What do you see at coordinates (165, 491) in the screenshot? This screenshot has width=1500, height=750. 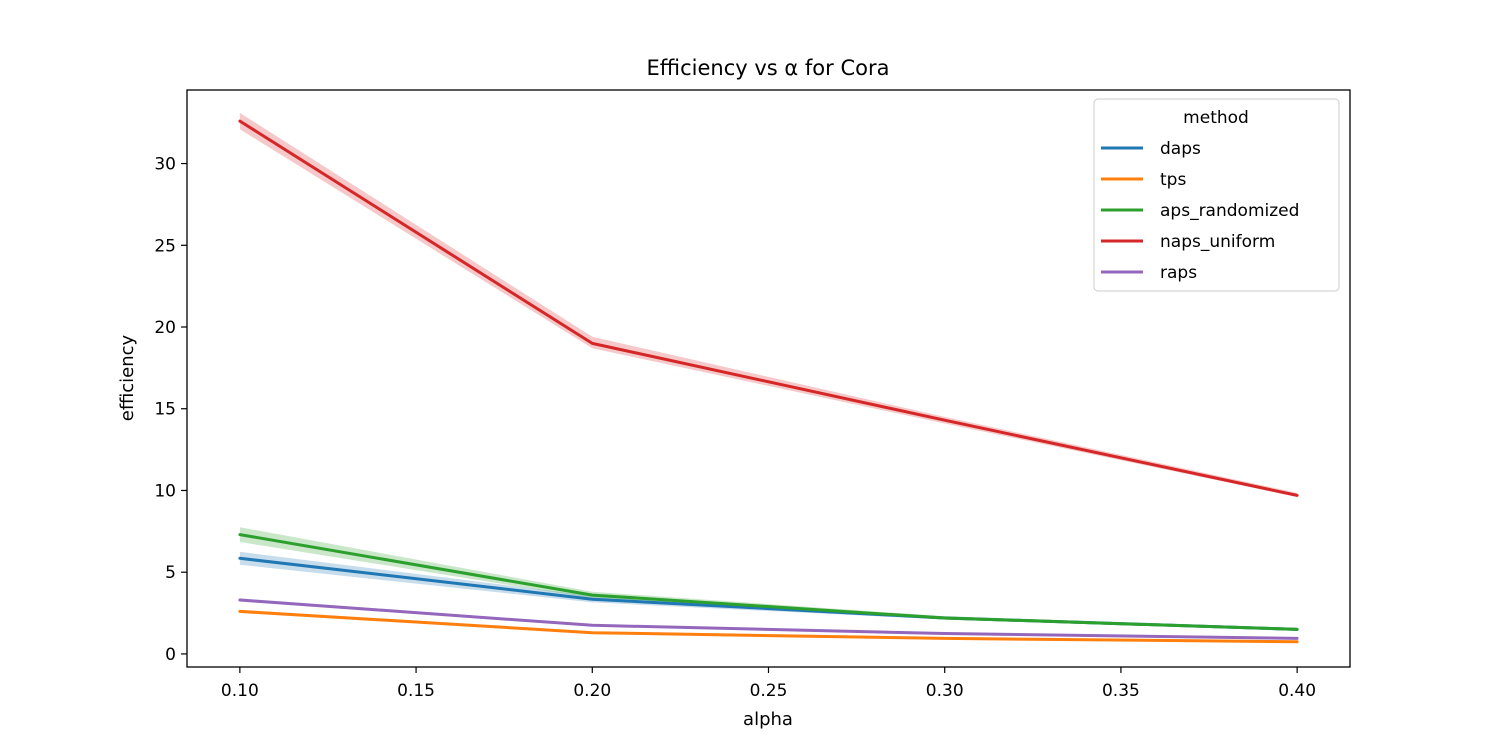 I see `y-tick-label: 10` at bounding box center [165, 491].